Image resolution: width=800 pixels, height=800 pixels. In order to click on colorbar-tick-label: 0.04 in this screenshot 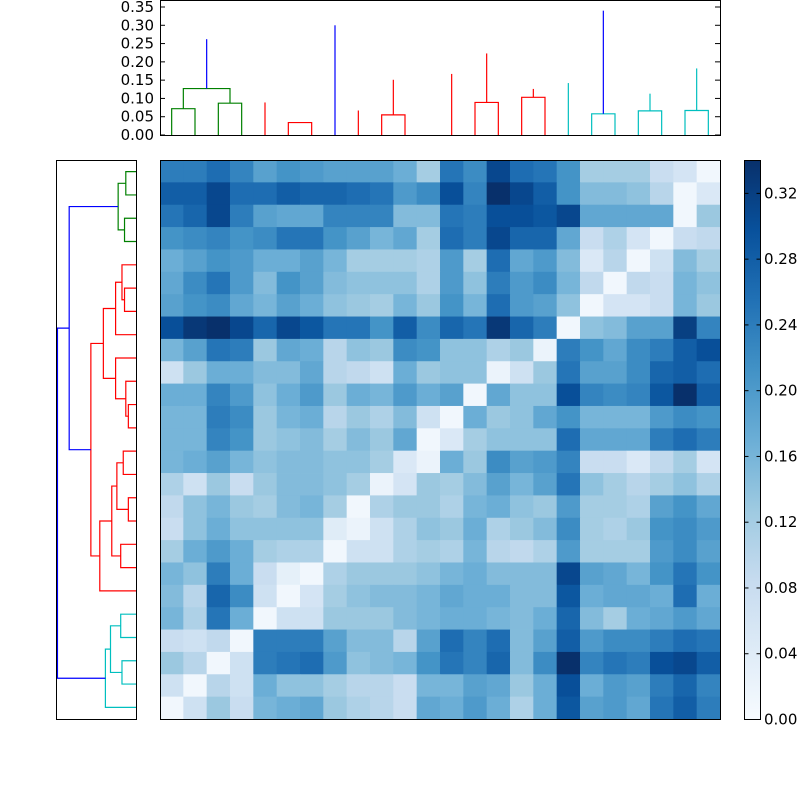, I will do `click(780, 654)`.